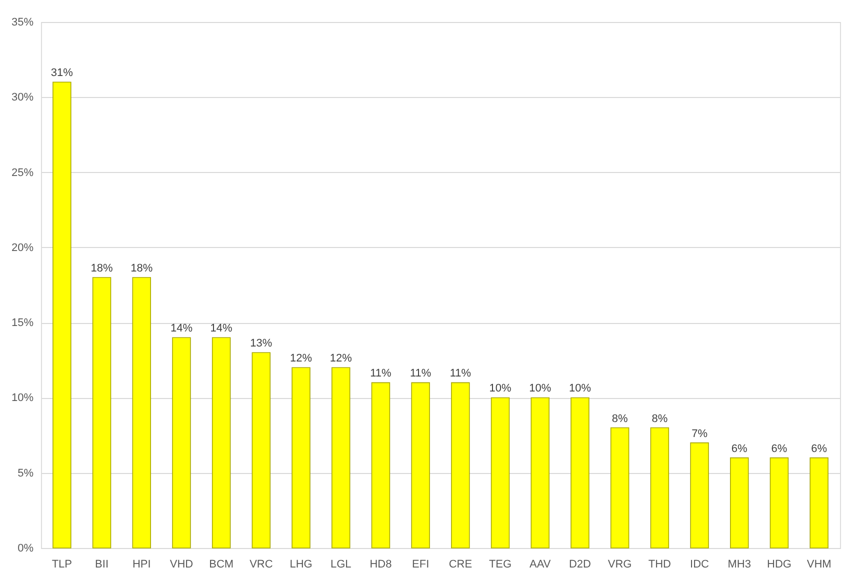  I want to click on y-tick-label: 10%, so click(22, 398).